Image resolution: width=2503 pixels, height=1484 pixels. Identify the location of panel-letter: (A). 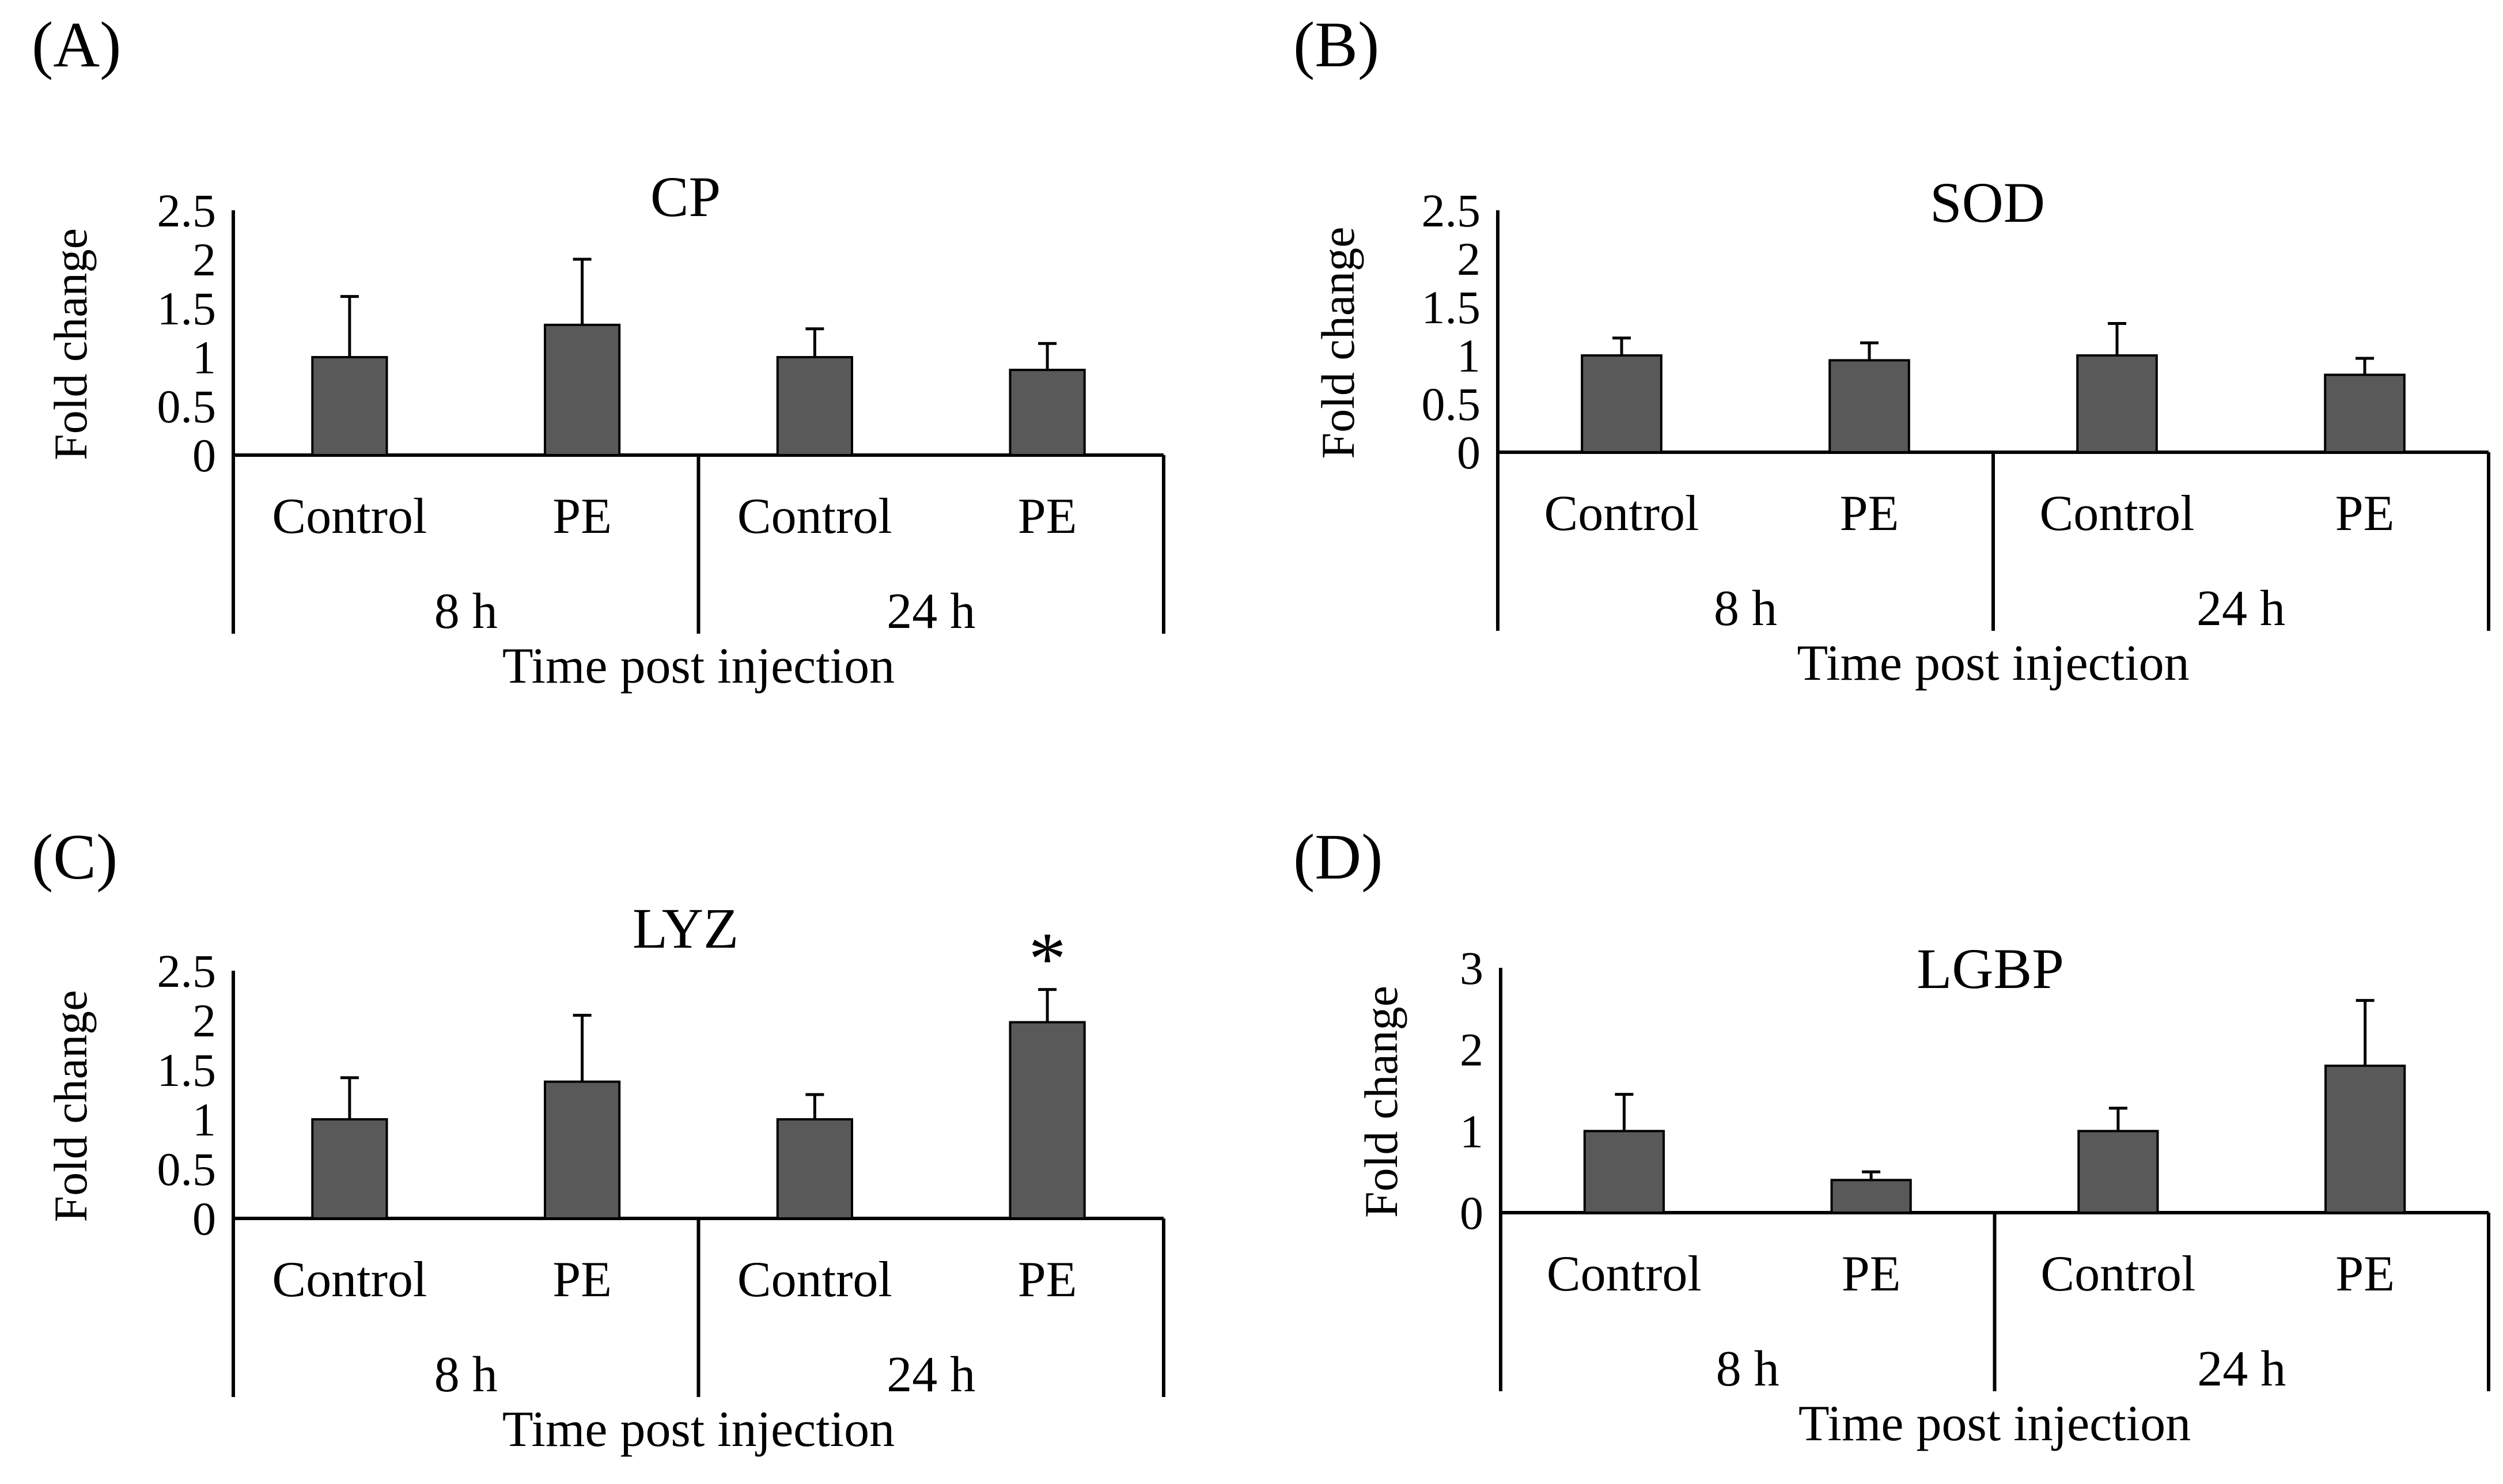
(76, 45).